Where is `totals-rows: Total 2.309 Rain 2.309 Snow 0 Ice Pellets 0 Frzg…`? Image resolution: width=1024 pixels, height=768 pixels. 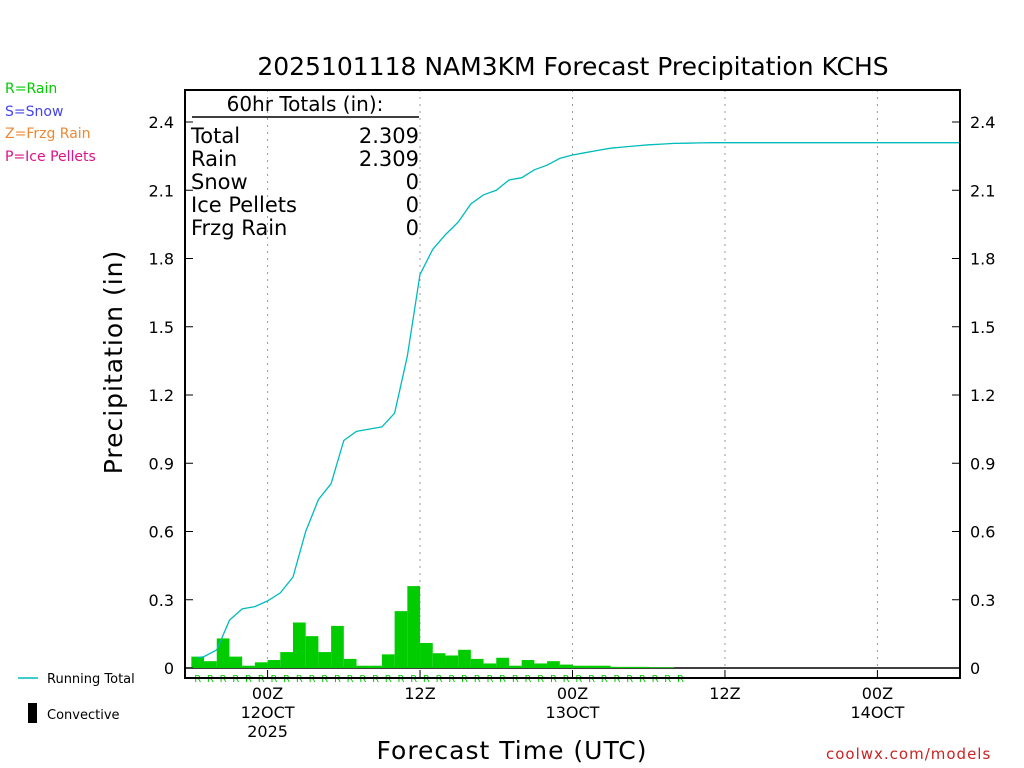 totals-rows: Total 2.309 Rain 2.309 Snow 0 Ice Pellets 0 Frzg… is located at coordinates (304, 182).